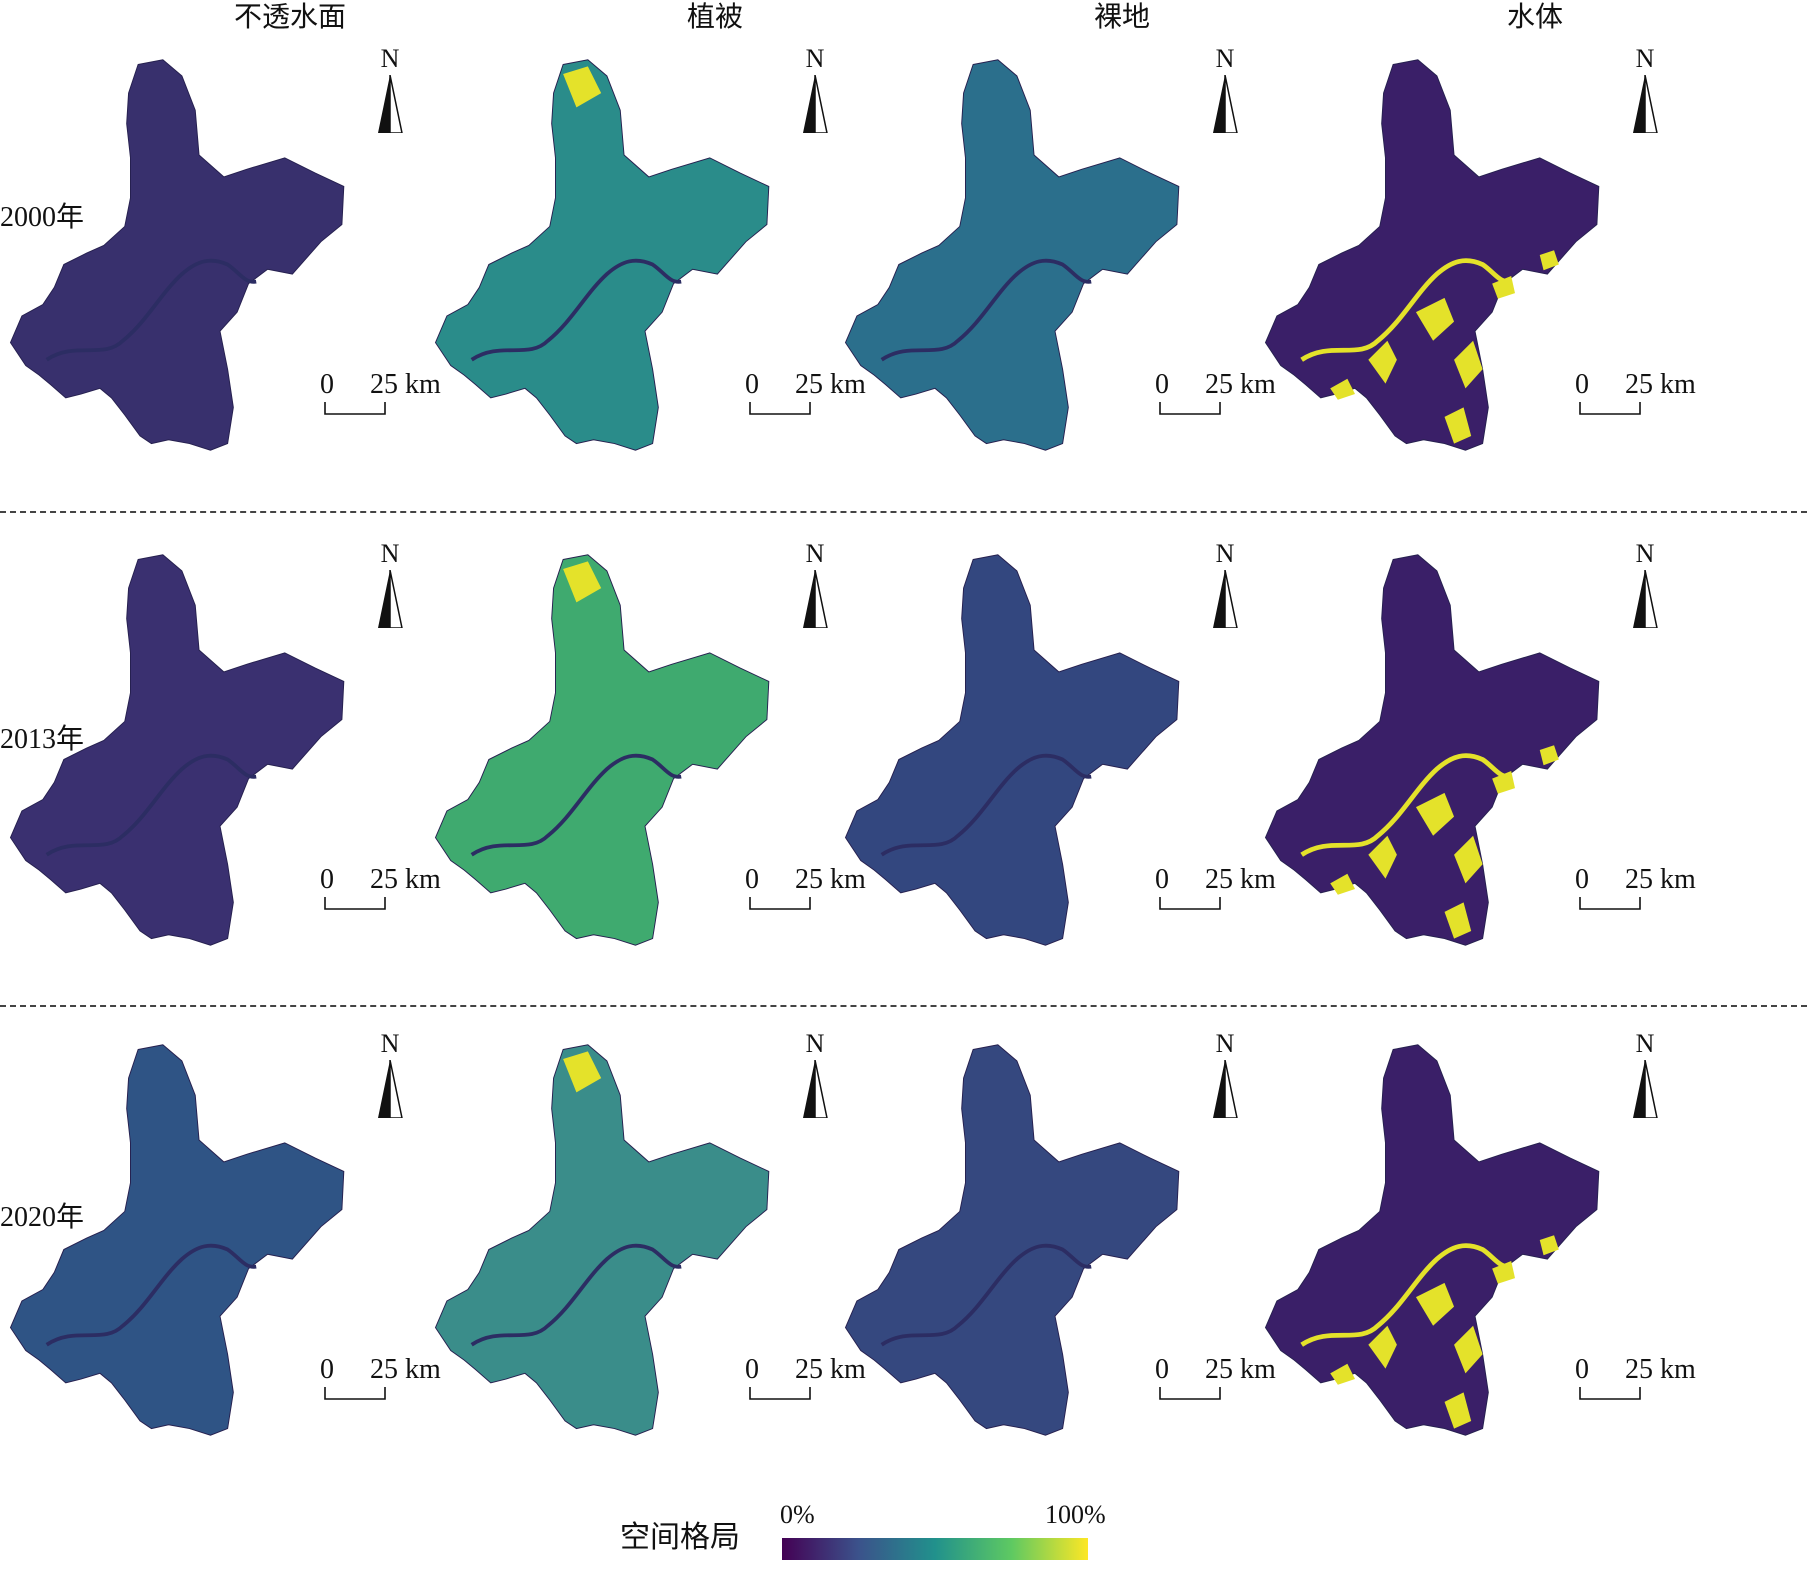 The width and height of the screenshot is (1807, 1582). I want to click on legend-color-bar, so click(935, 1549).